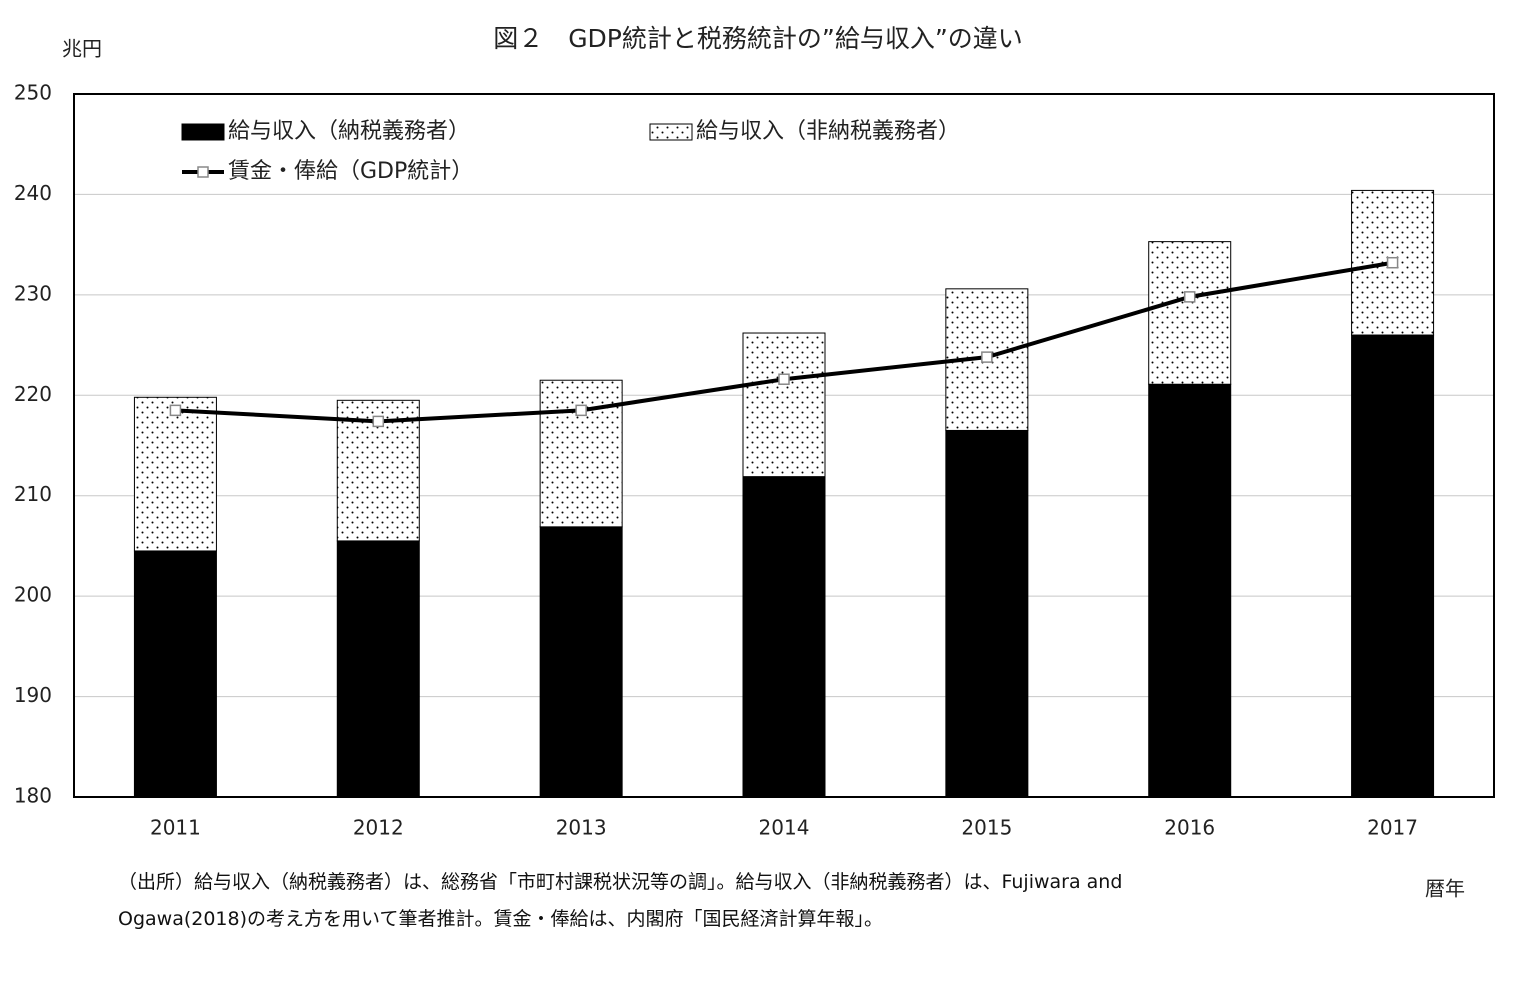 This screenshot has width=1516, height=991. What do you see at coordinates (33, 293) in the screenshot?
I see `y-tick-label: 230` at bounding box center [33, 293].